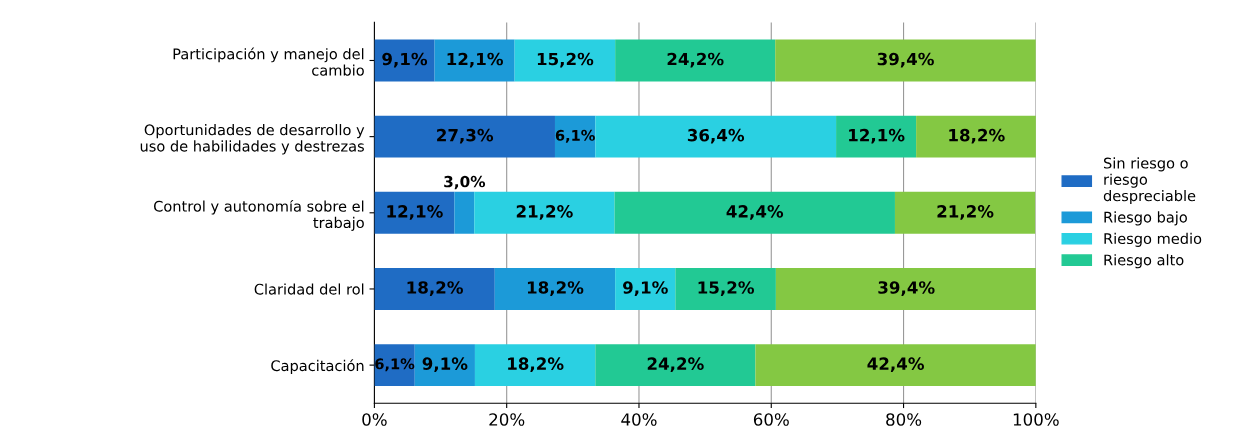 This screenshot has height=448, width=1248. I want to click on x-tick-label: 40%, so click(639, 419).